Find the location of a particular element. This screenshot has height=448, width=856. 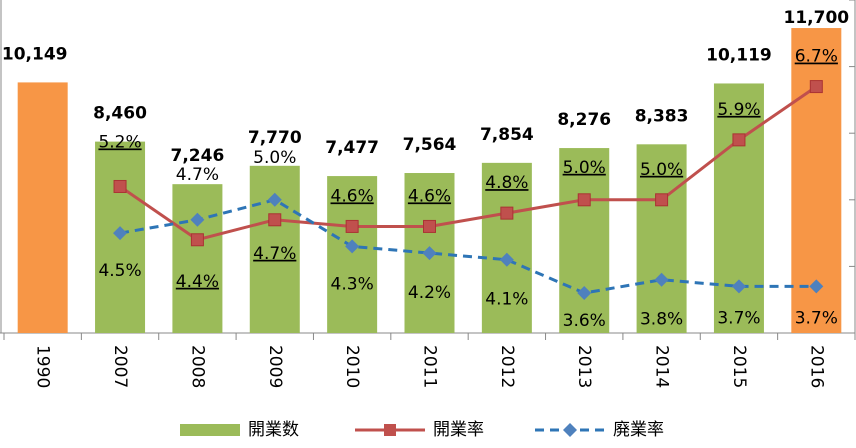

bar-label: 7,477 is located at coordinates (352, 148).